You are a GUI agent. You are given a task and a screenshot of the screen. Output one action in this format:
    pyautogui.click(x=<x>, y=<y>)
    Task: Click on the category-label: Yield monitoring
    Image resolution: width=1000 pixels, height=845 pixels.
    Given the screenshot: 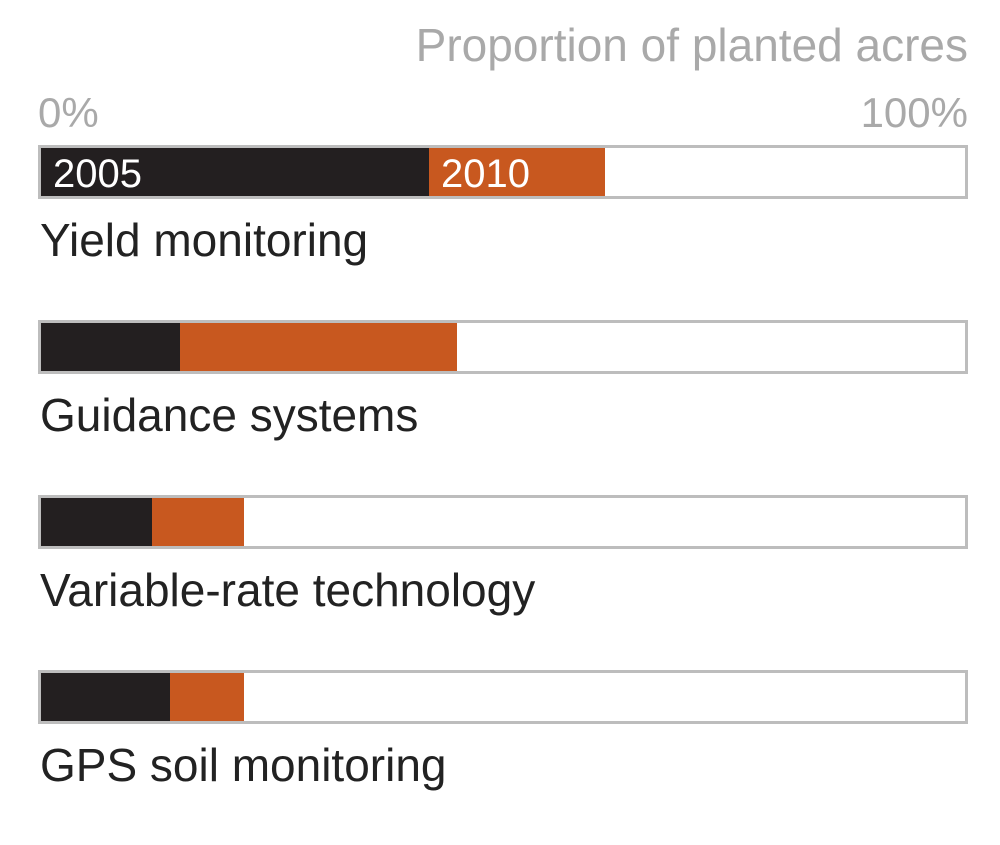 What is the action you would take?
    pyautogui.click(x=204, y=240)
    